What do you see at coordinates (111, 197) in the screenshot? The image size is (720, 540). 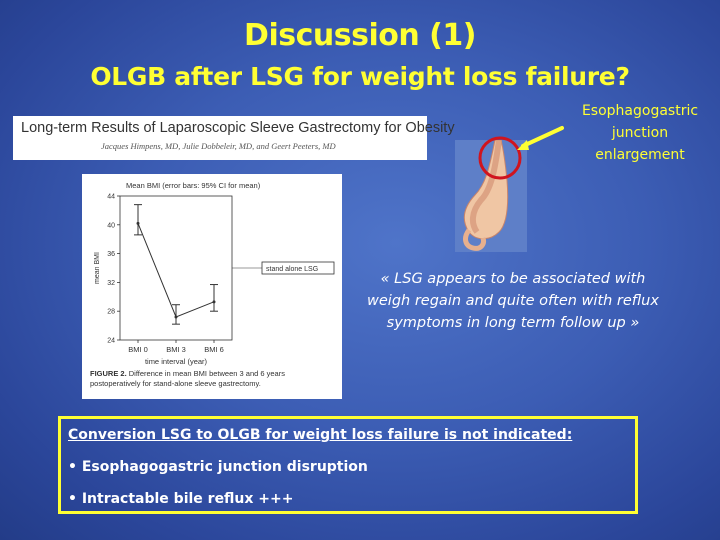 I see `y-tick-label: 44` at bounding box center [111, 197].